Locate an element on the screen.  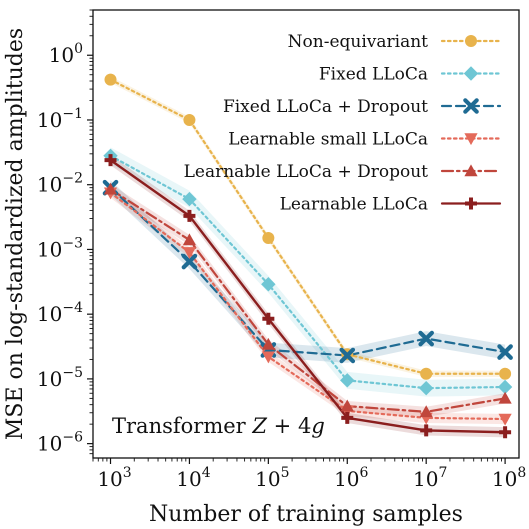
legend-label: Learnable LLoCa + Dropout is located at coordinates (306, 172).